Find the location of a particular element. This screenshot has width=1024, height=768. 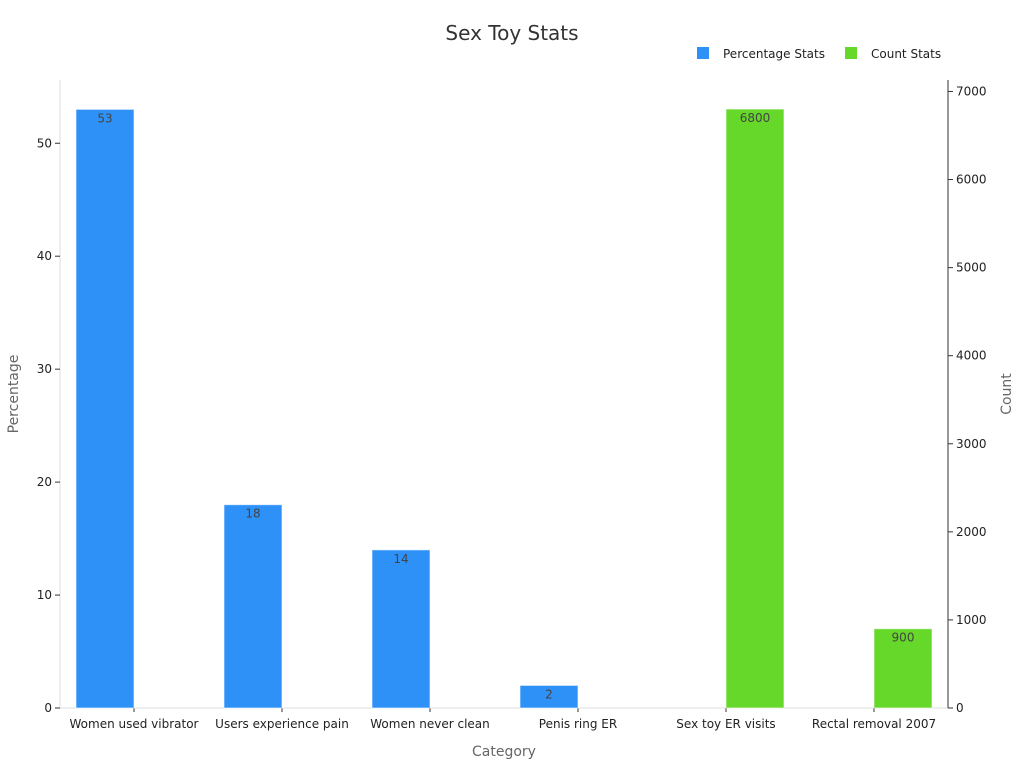

right-tick-label: 2000 is located at coordinates (971, 532).